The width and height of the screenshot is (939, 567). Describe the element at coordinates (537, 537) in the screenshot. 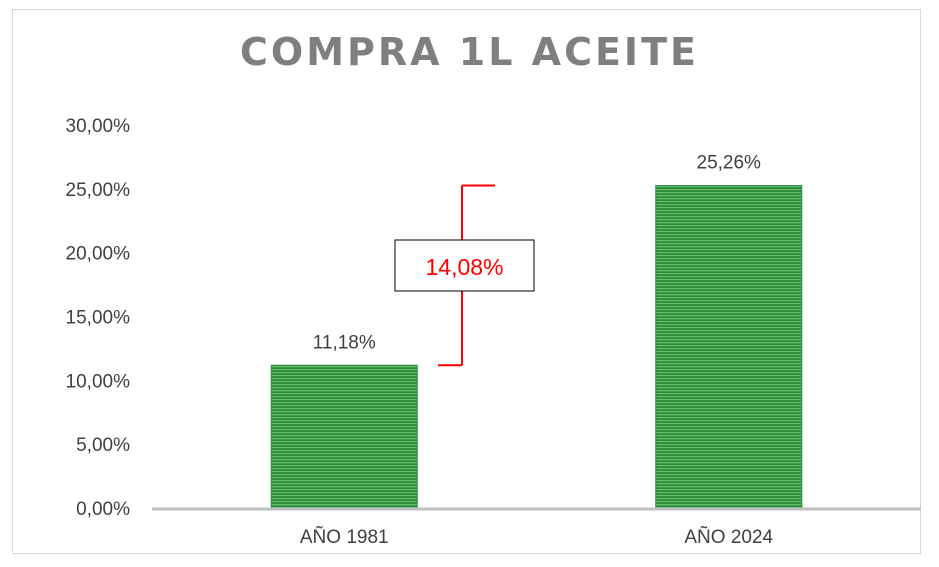

I see `category-labels: AÑO 1981 AÑO 2024` at that location.